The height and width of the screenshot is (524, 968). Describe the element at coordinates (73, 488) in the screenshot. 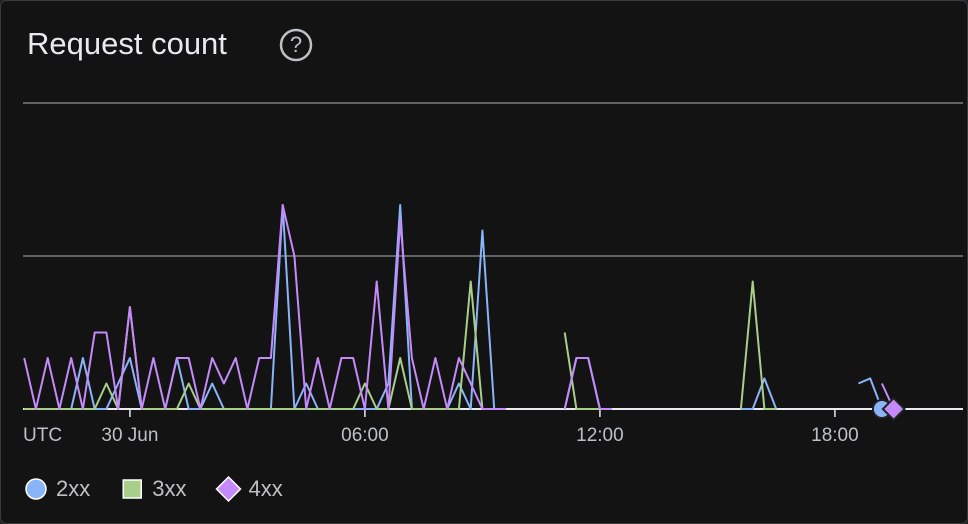

I see `legend-label: 2xx` at that location.